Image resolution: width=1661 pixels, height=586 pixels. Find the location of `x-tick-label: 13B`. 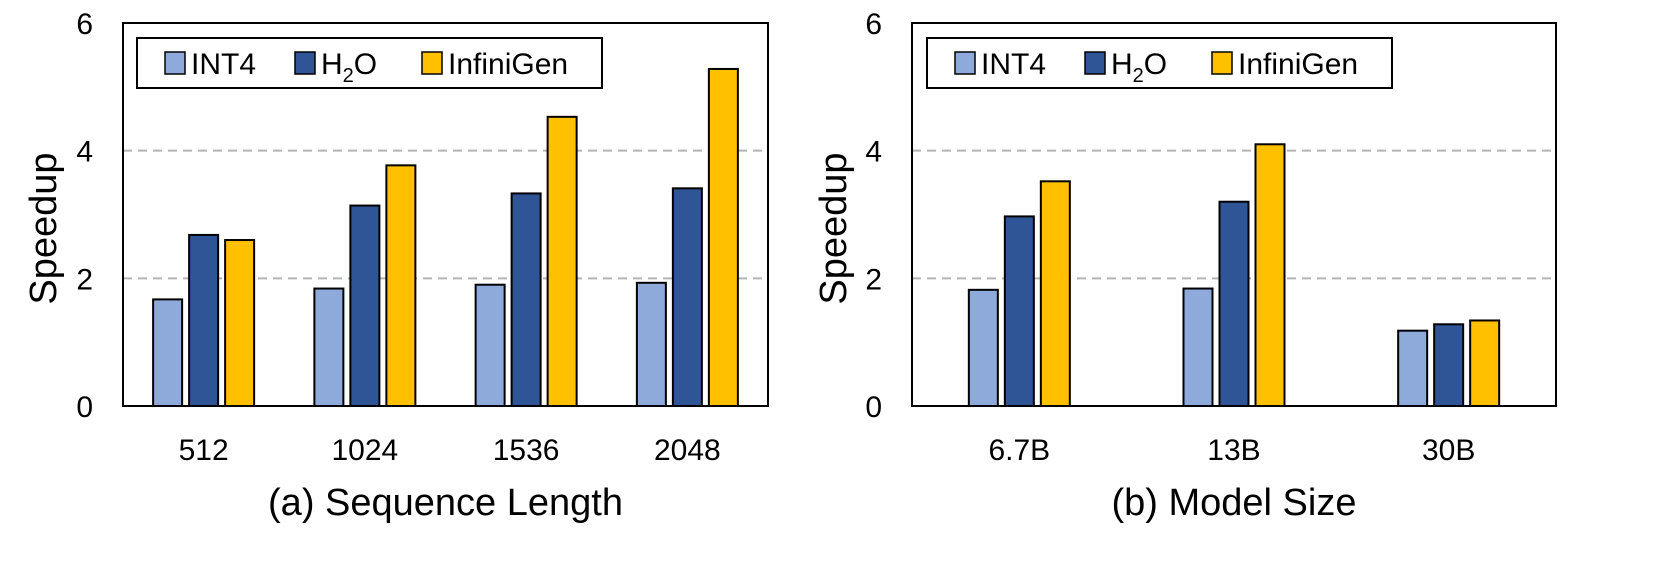

x-tick-label: 13B is located at coordinates (1233, 450).